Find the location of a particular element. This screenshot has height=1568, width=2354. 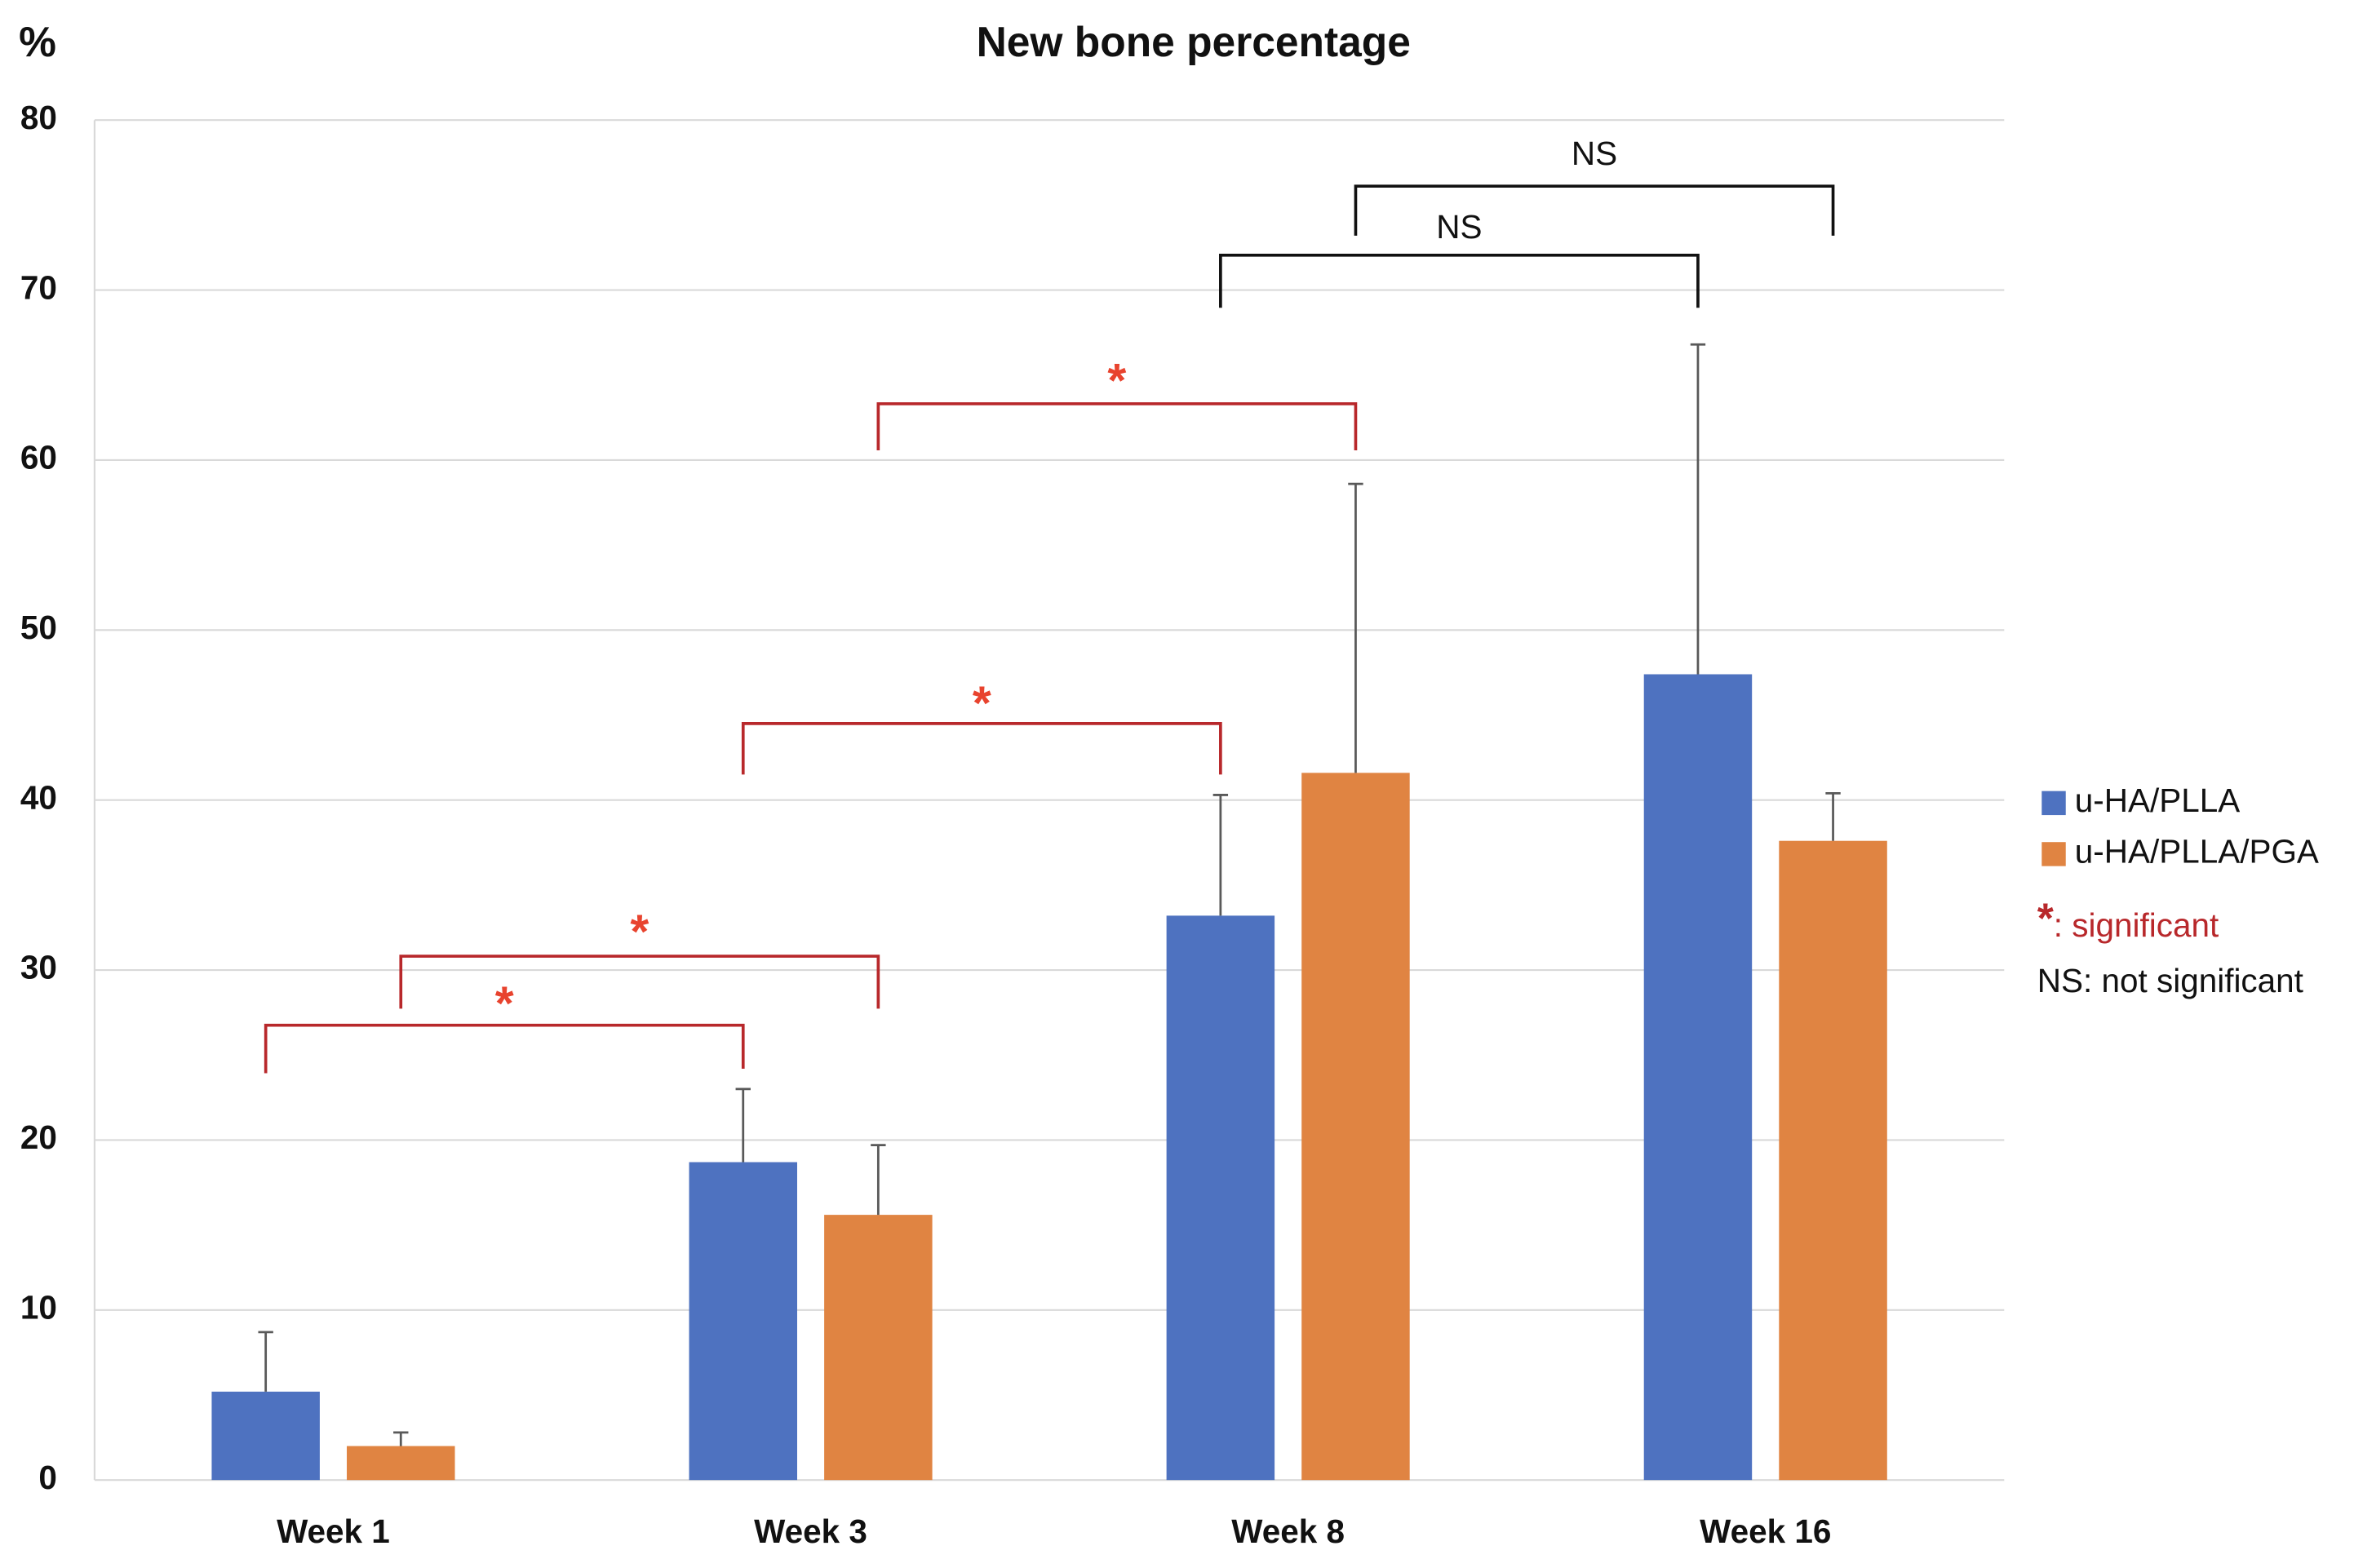

x-tick-label: Week 3 is located at coordinates (810, 1531).